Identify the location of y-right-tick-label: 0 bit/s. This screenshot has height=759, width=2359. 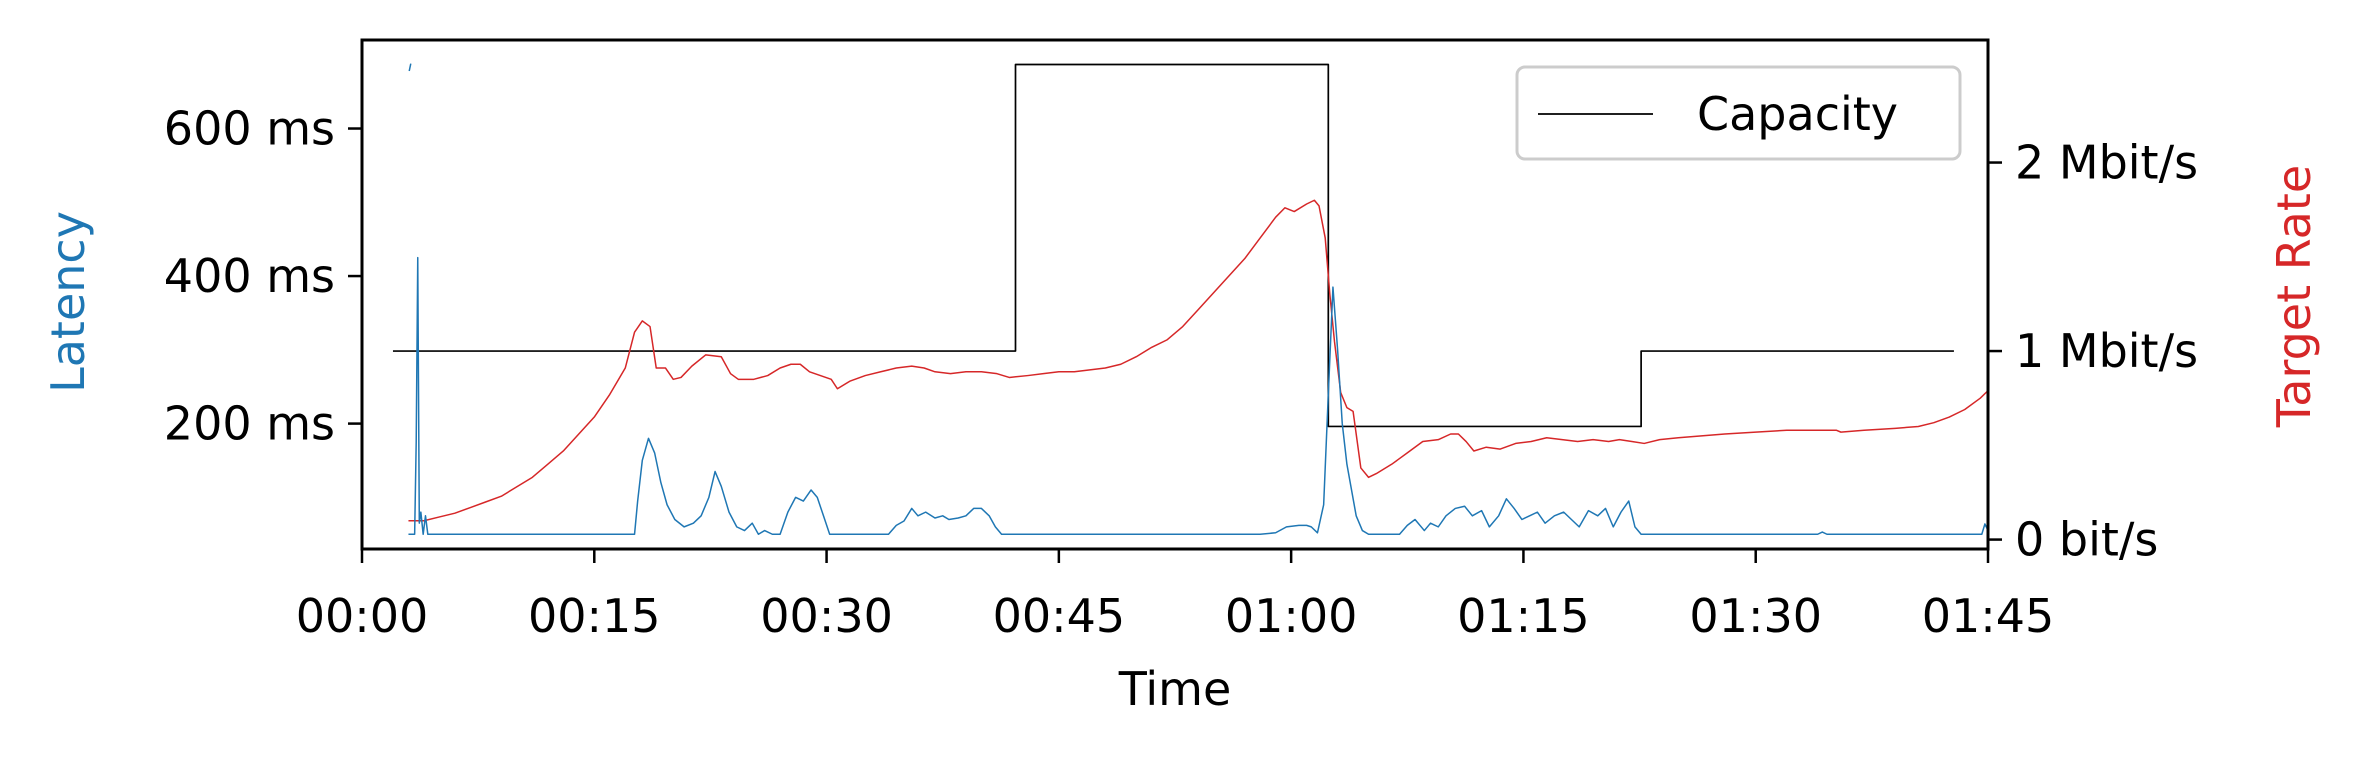
(2086, 540).